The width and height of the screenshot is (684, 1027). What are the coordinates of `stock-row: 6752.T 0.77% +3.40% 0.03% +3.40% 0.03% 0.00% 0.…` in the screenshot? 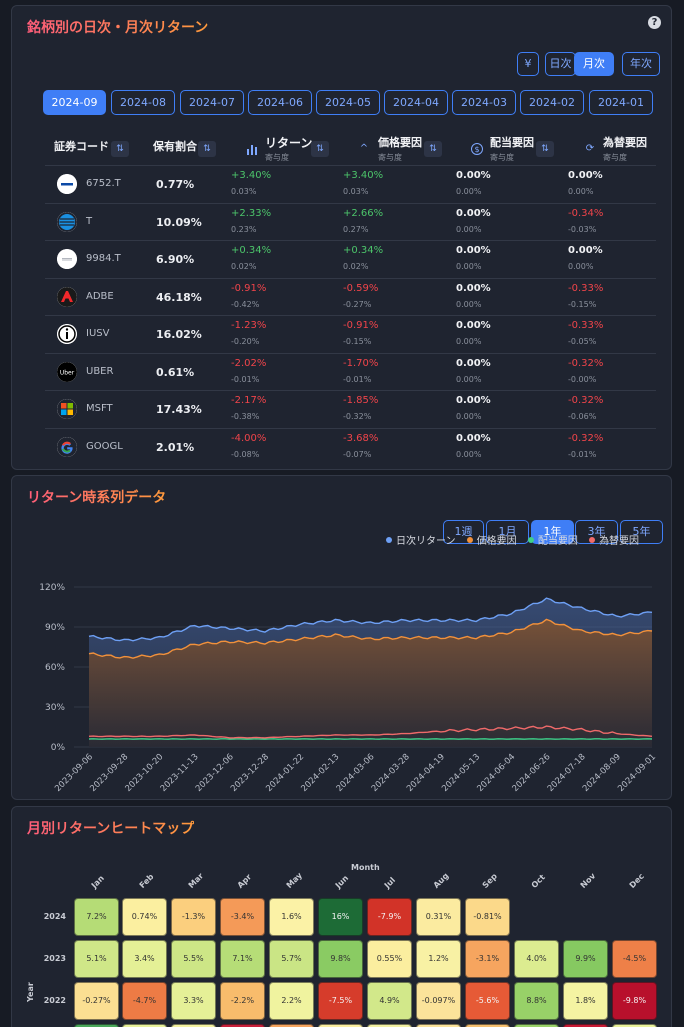 It's located at (350, 183).